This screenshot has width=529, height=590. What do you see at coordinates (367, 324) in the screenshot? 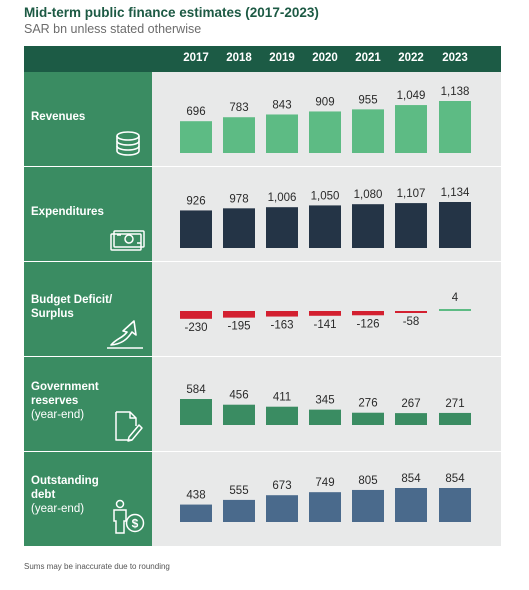
I see `value-label-deficit-2021: -126` at bounding box center [367, 324].